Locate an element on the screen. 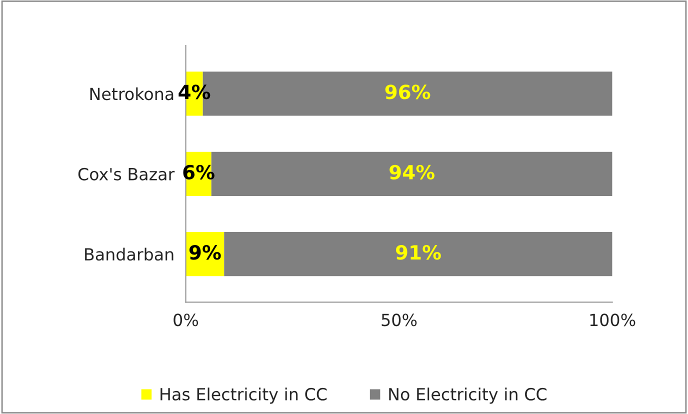  x-tick-label: 0% is located at coordinates (186, 320).